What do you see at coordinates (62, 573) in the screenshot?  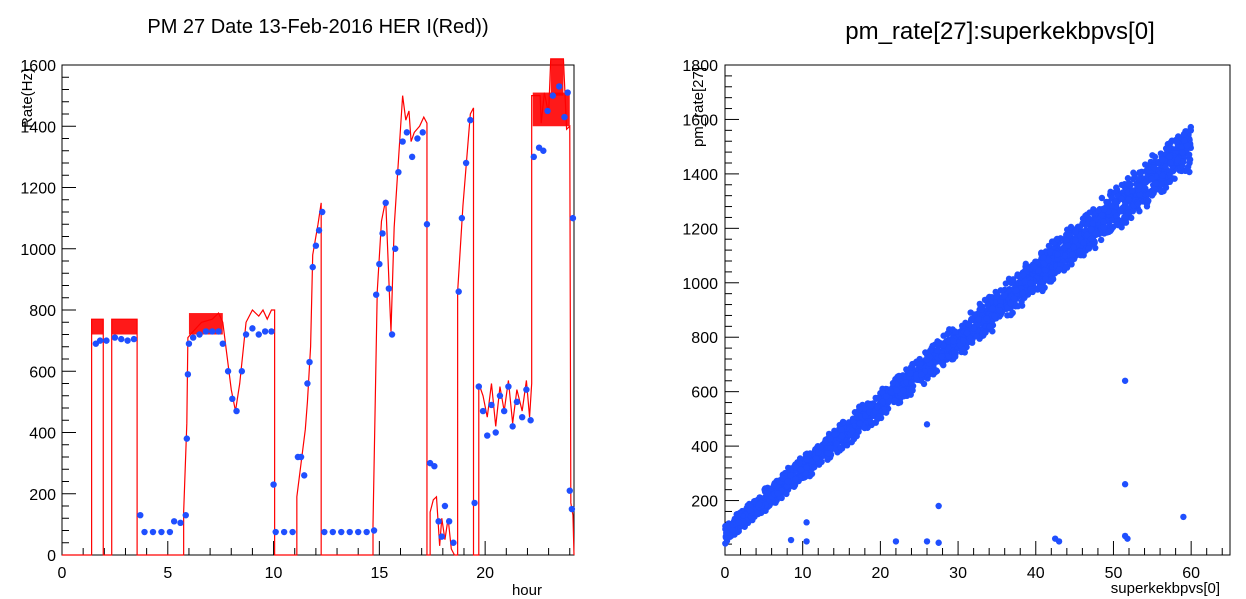 I see `left-x-tick-label: 0` at bounding box center [62, 573].